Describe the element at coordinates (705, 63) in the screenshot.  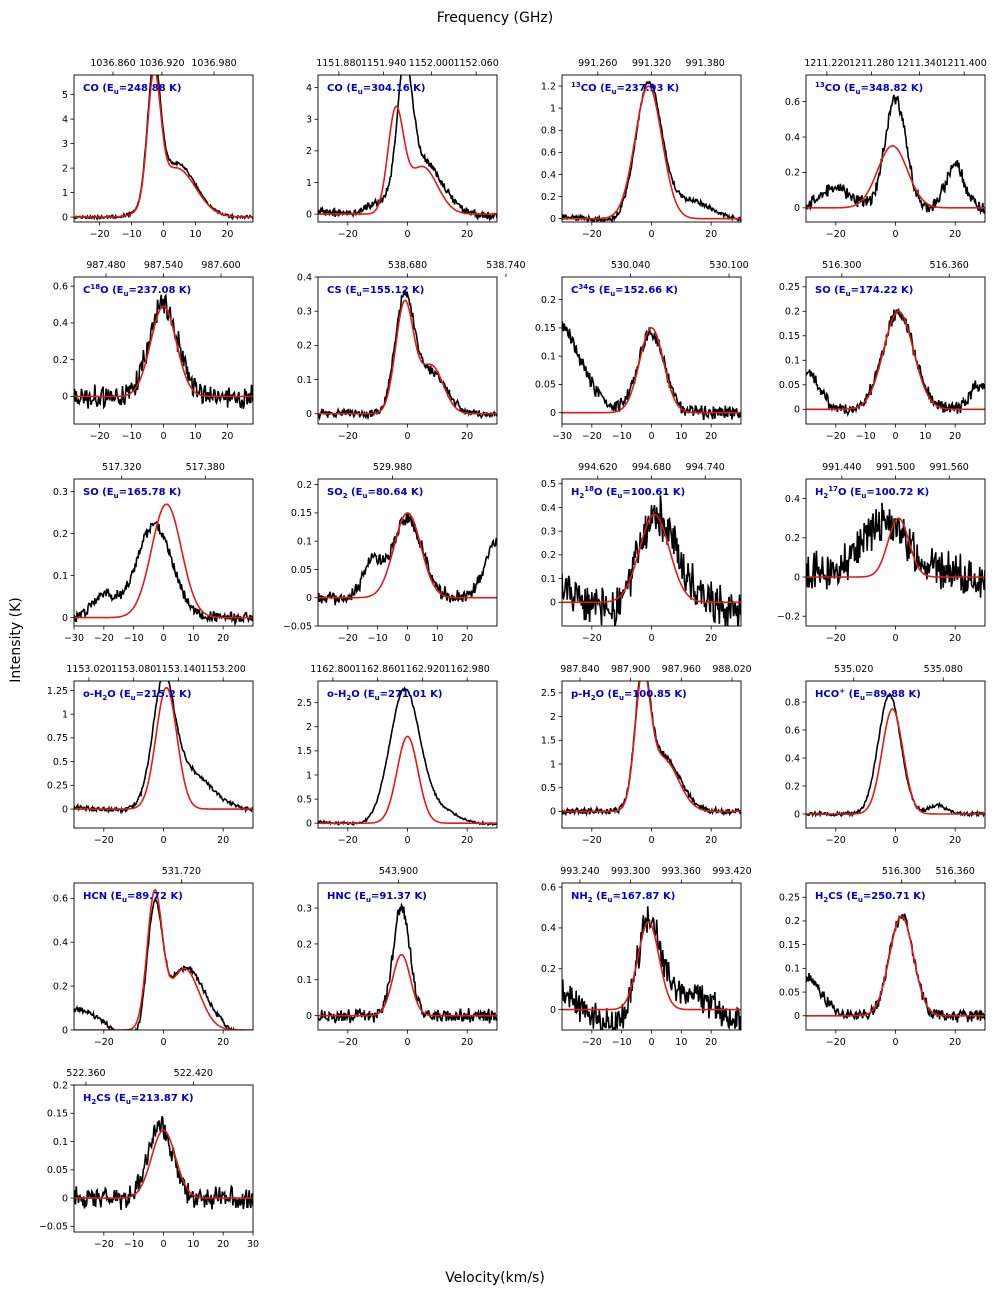
I see `frequency-tick-label: 991.380` at that location.